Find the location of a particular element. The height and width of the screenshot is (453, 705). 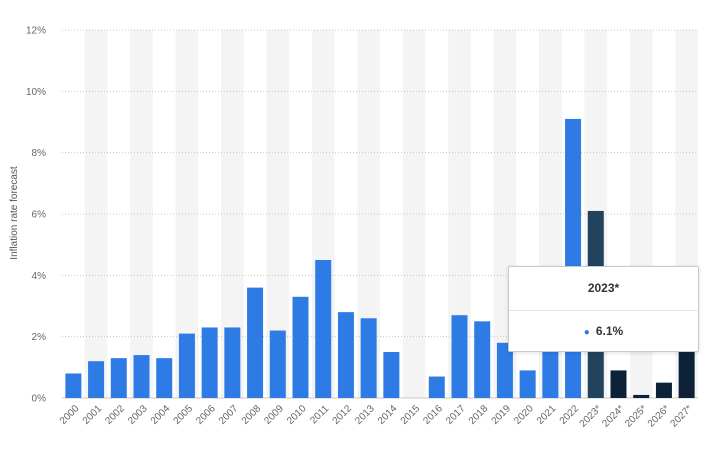

bar-2003 is located at coordinates (141, 376).